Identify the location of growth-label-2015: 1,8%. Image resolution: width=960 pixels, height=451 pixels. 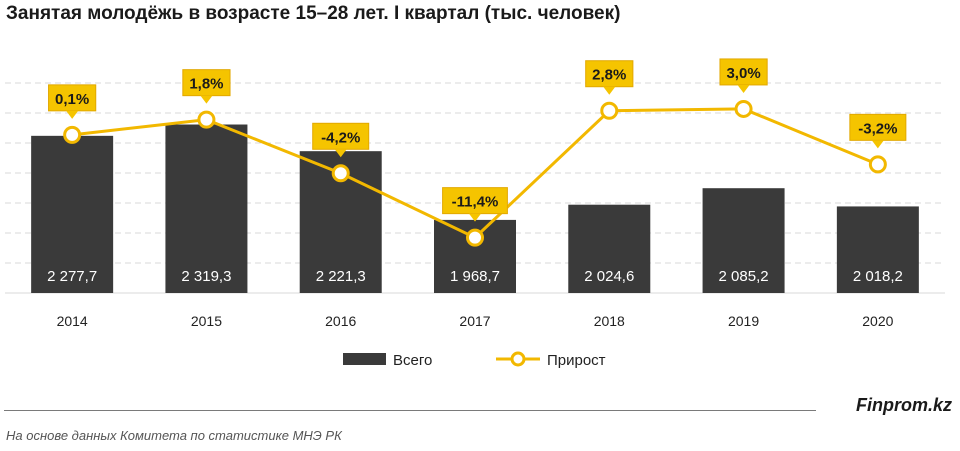
(206, 86).